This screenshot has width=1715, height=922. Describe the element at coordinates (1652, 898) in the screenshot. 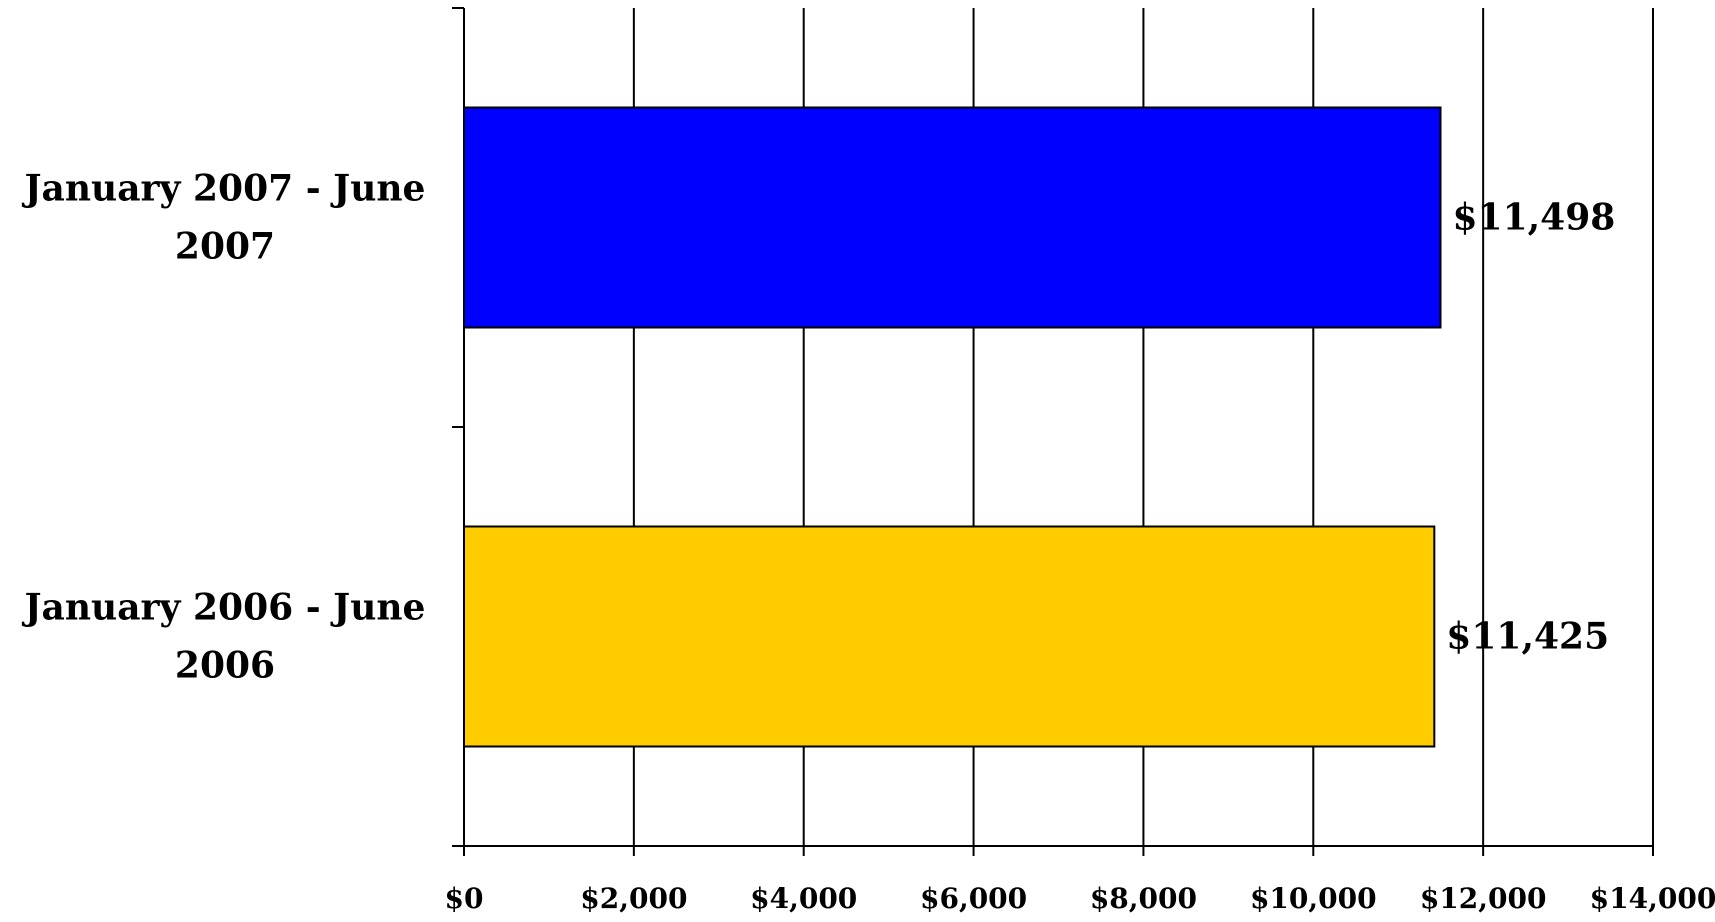

I see `x-tick-label-14000: $14,000` at that location.